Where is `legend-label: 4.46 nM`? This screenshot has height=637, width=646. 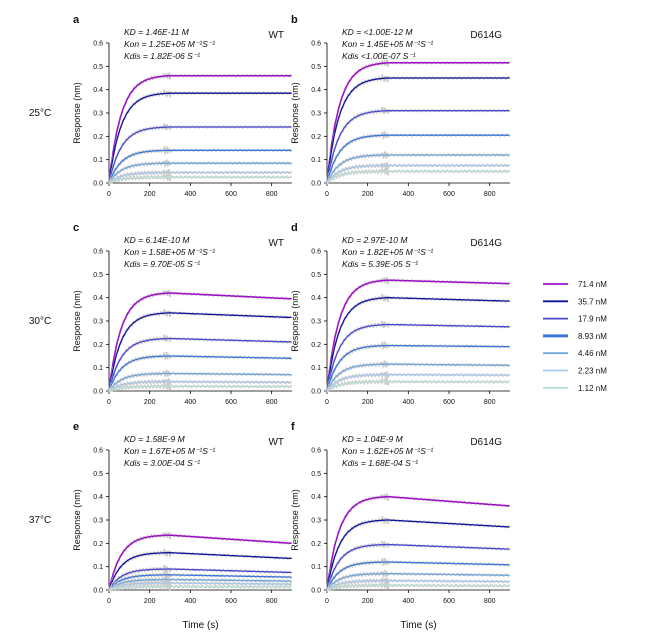
legend-label: 4.46 nM is located at coordinates (592, 353).